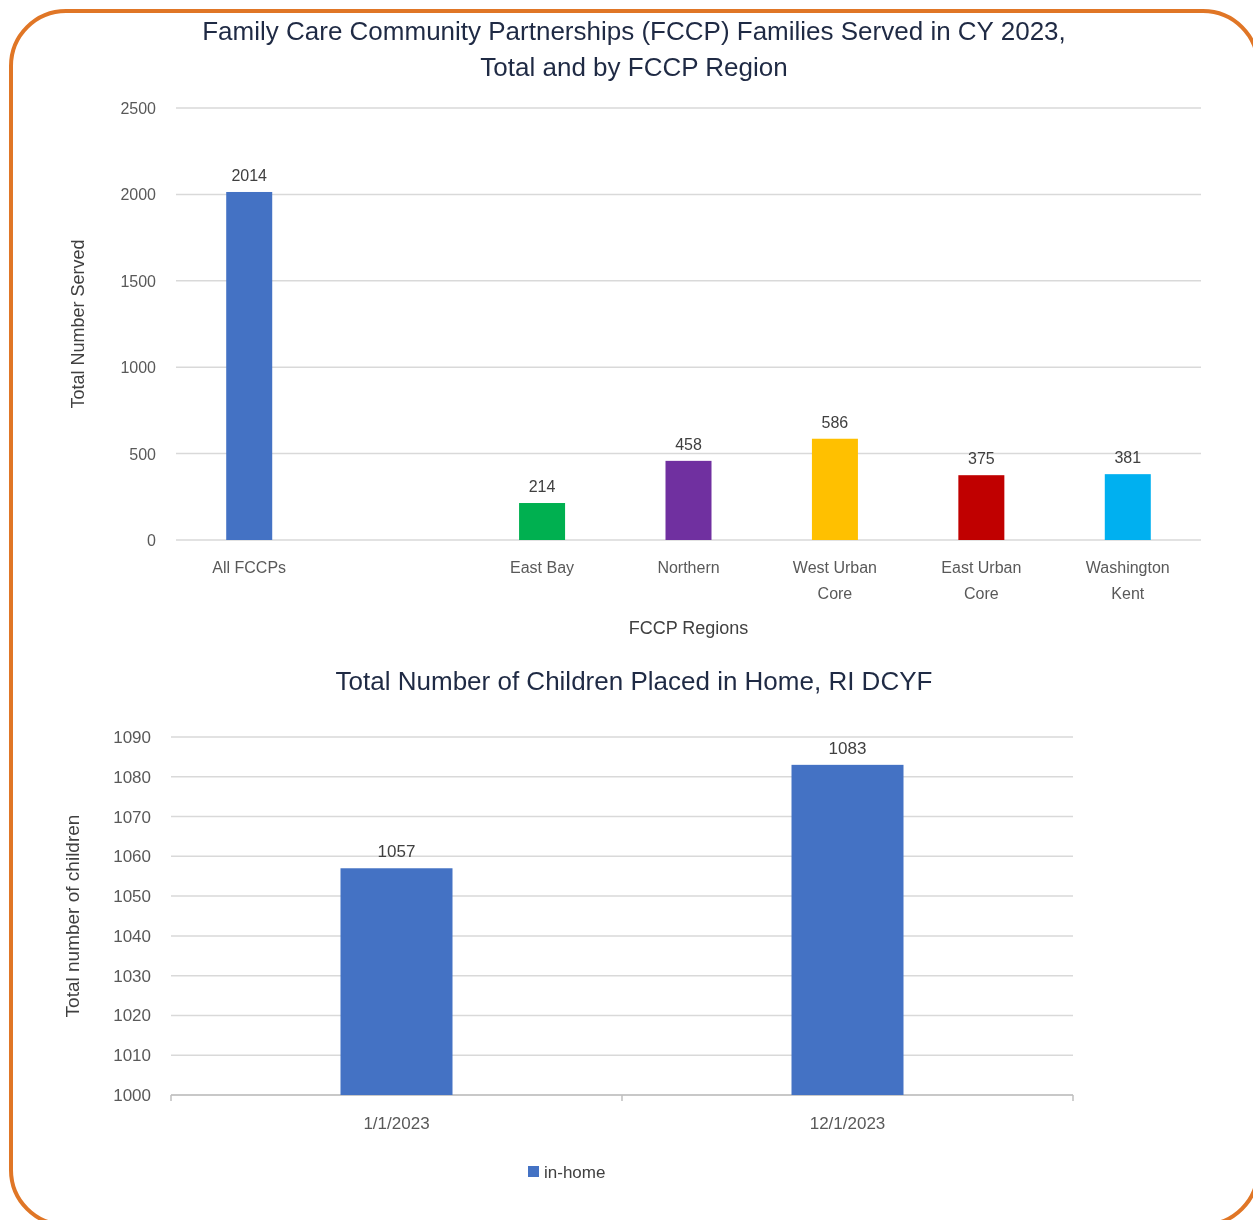 This screenshot has height=1220, width=1253. Describe the element at coordinates (78, 324) in the screenshot. I see `y-axis-title: Total Number Served` at that location.